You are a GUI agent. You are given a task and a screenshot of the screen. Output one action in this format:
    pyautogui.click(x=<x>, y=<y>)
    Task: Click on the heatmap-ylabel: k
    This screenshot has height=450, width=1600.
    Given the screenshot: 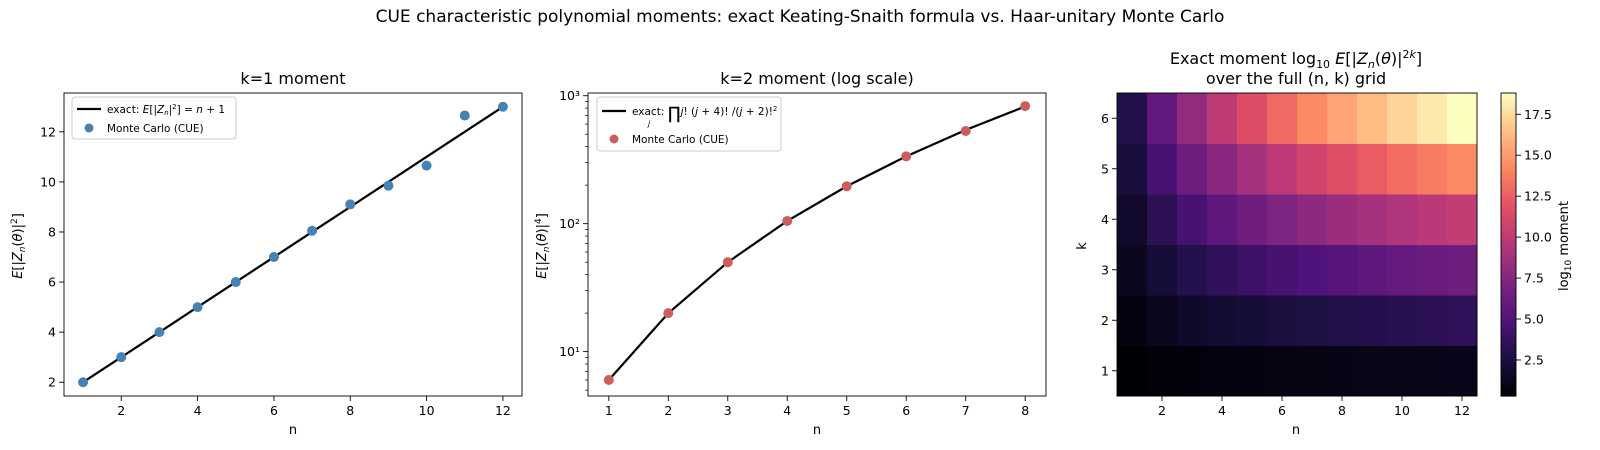 What is the action you would take?
    pyautogui.click(x=1082, y=246)
    